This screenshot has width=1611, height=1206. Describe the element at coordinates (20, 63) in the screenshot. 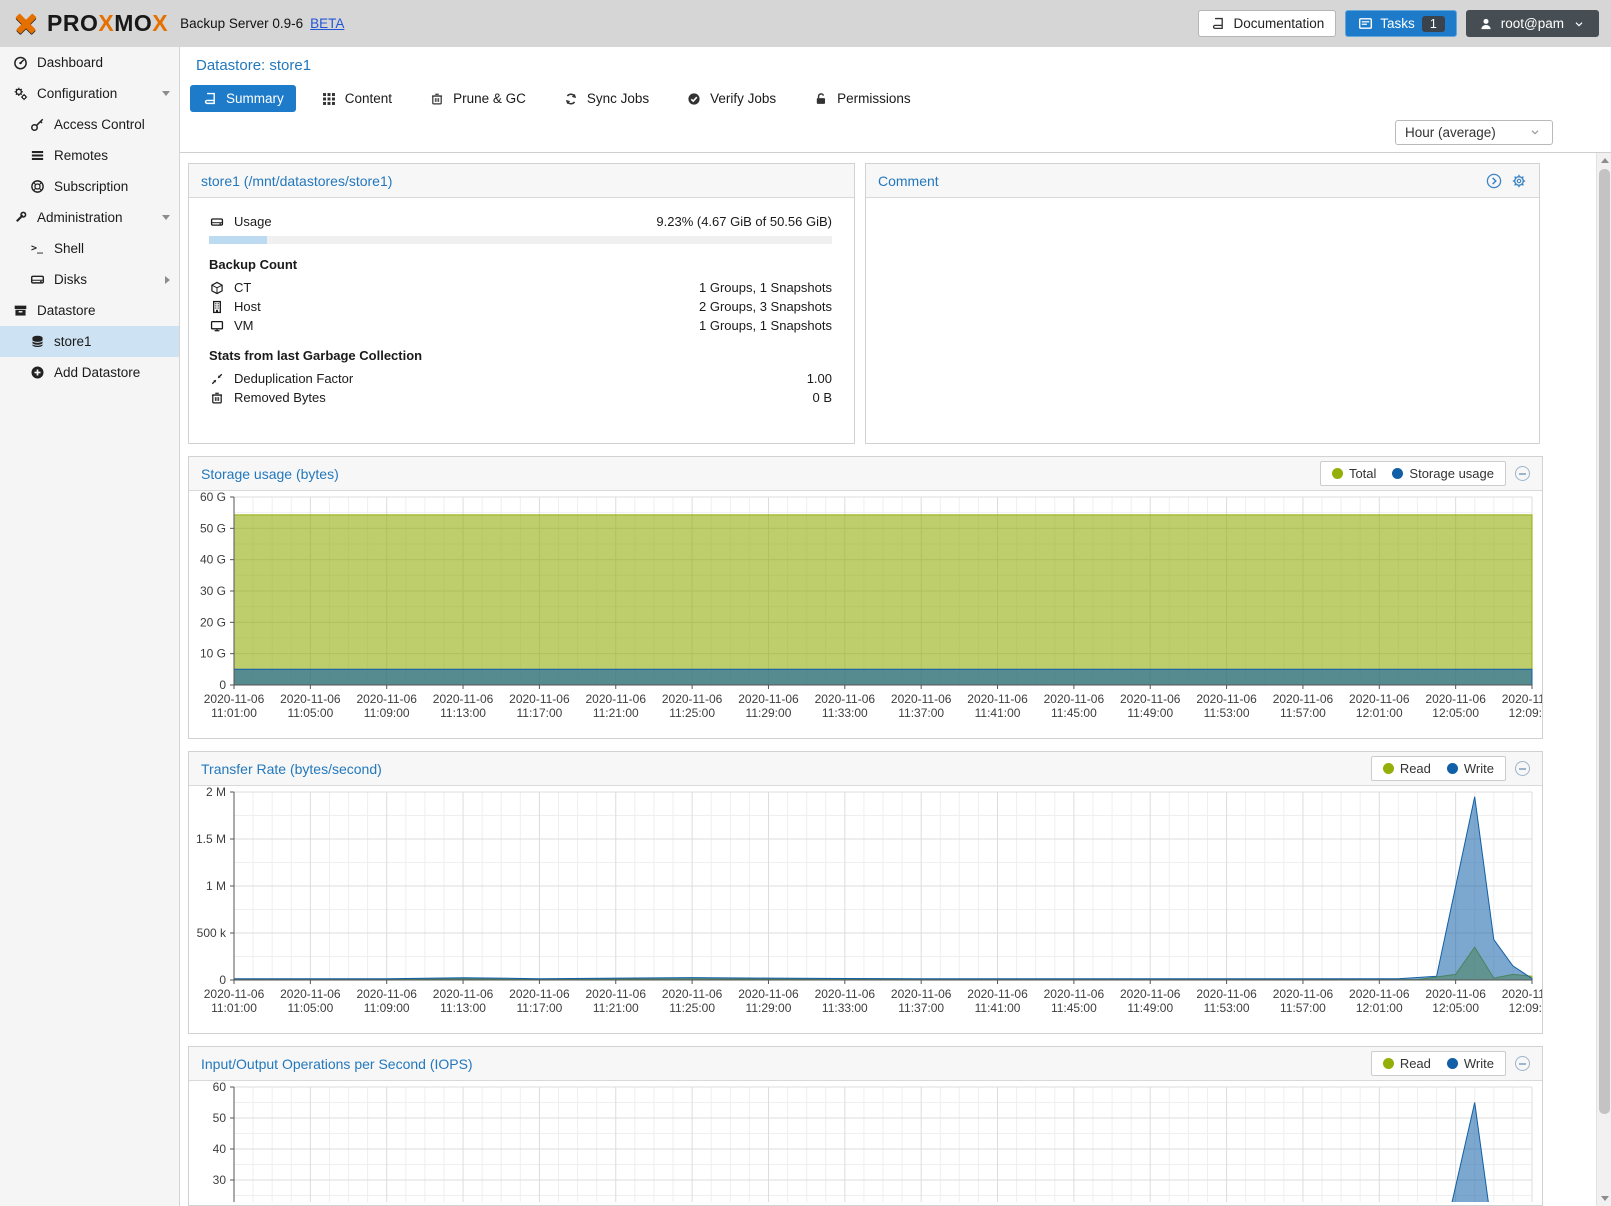

I see `tachometer-icon` at that location.